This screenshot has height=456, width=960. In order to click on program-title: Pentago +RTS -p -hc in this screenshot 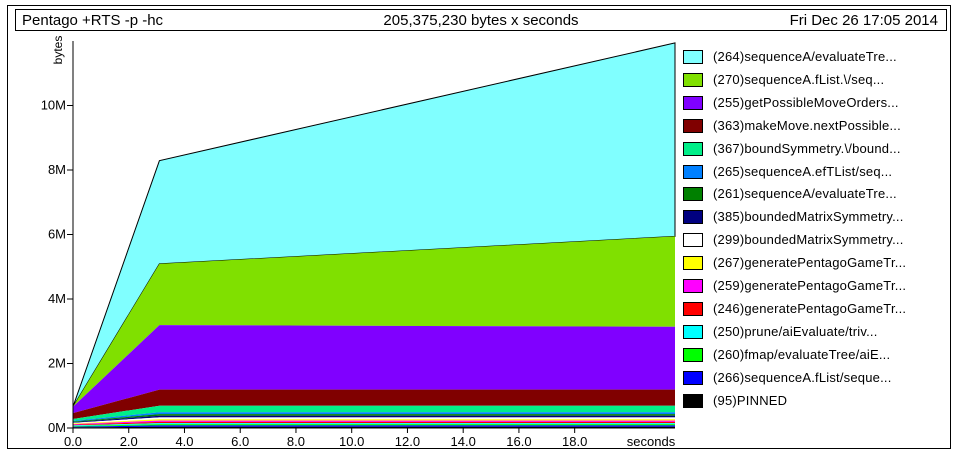, I will do `click(93, 20)`.